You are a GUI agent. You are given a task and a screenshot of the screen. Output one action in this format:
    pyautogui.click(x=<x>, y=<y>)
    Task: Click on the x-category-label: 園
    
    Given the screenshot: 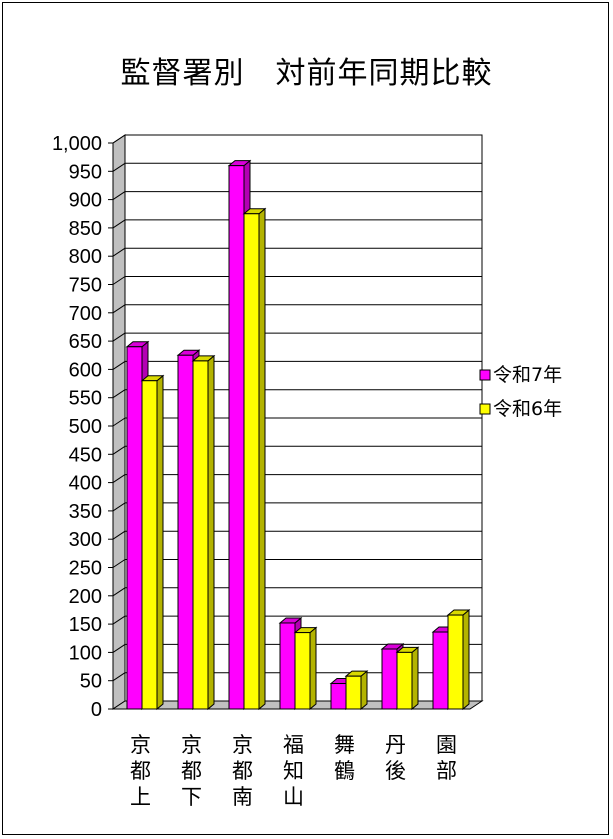 What is the action you would take?
    pyautogui.click(x=446, y=745)
    